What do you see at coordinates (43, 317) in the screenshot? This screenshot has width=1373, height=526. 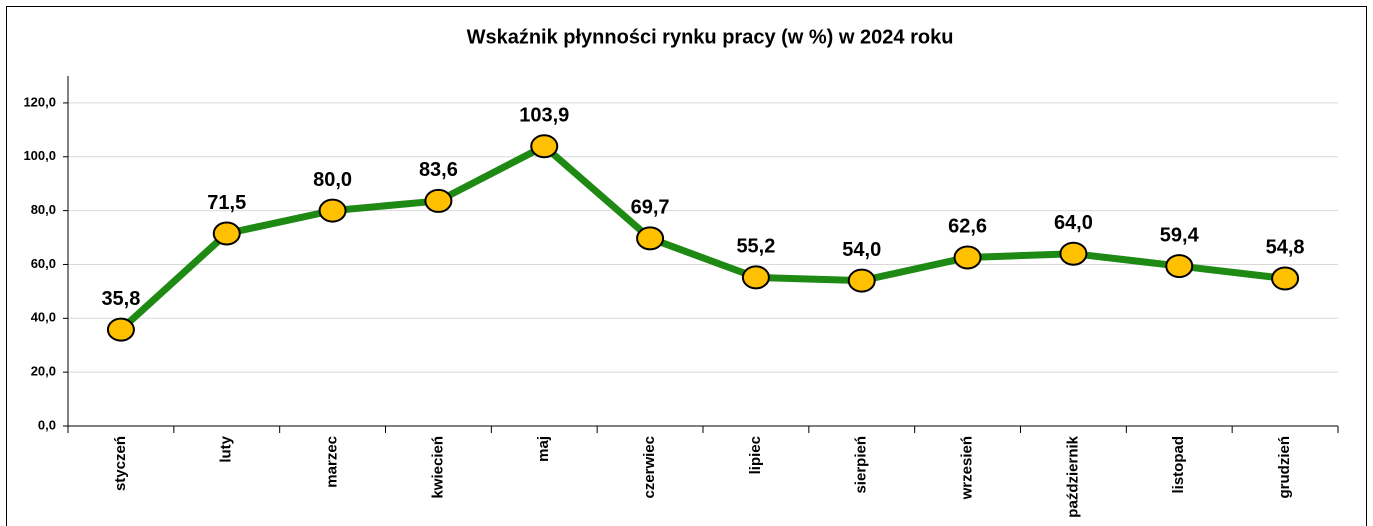 I see `y-tick-label: 40,0` at bounding box center [43, 317].